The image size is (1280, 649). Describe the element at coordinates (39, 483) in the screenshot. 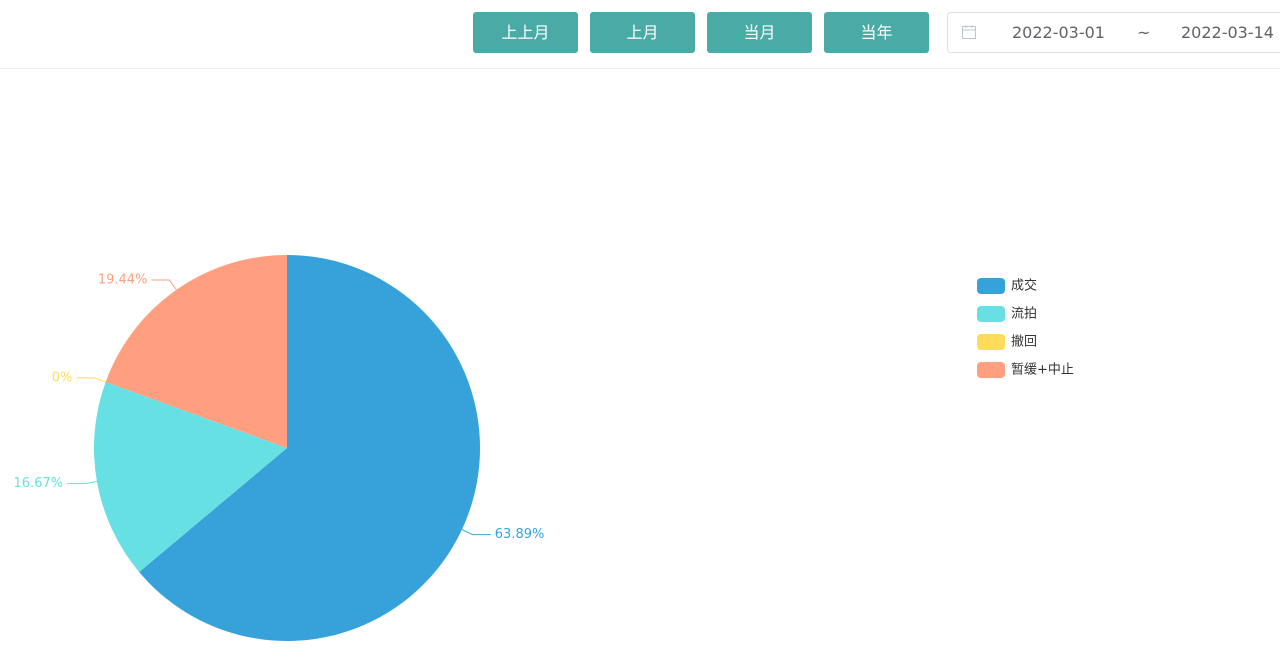

I see `data-label: 16.67%` at that location.